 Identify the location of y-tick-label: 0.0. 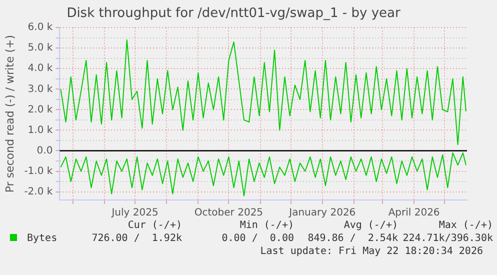
(44, 150).